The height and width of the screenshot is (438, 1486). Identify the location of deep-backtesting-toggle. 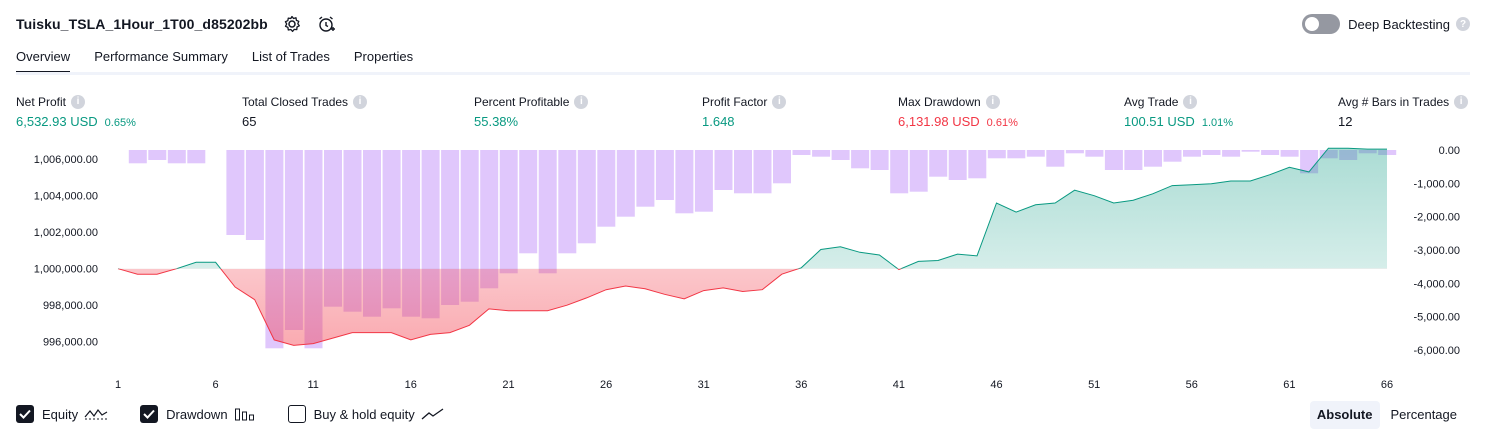
(1321, 24).